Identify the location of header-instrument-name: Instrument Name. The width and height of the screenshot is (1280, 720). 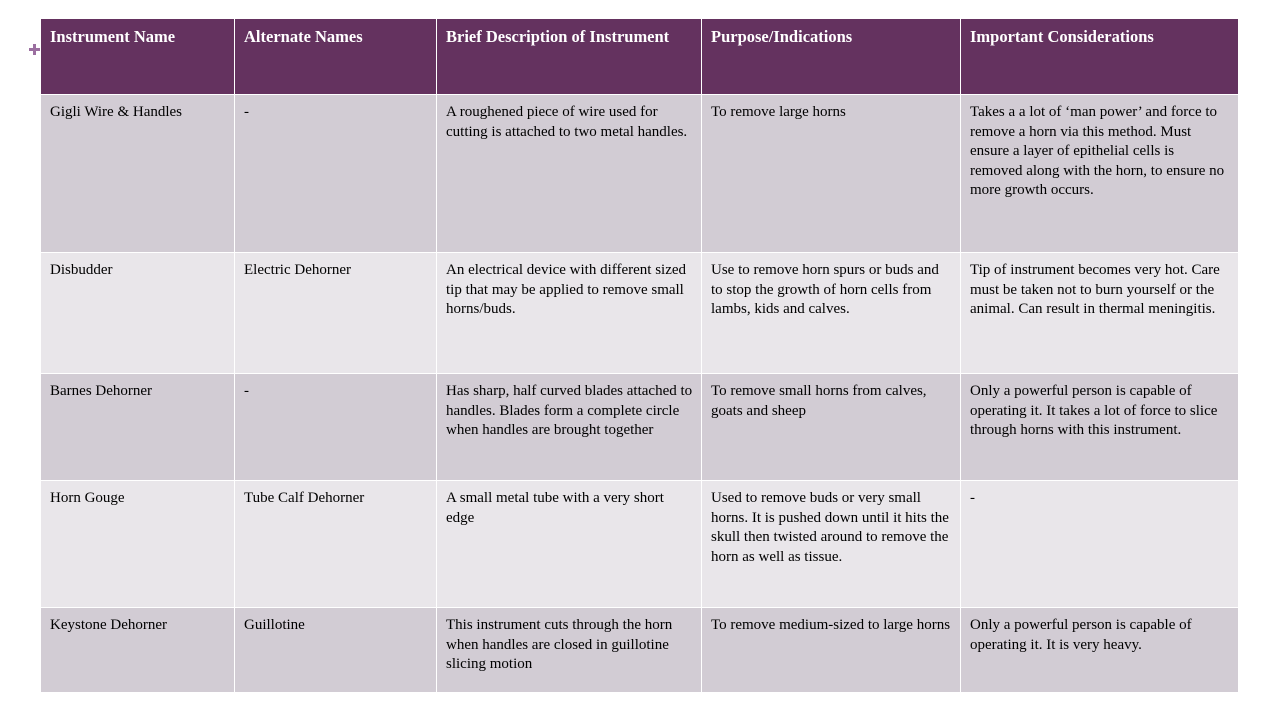
(137, 56).